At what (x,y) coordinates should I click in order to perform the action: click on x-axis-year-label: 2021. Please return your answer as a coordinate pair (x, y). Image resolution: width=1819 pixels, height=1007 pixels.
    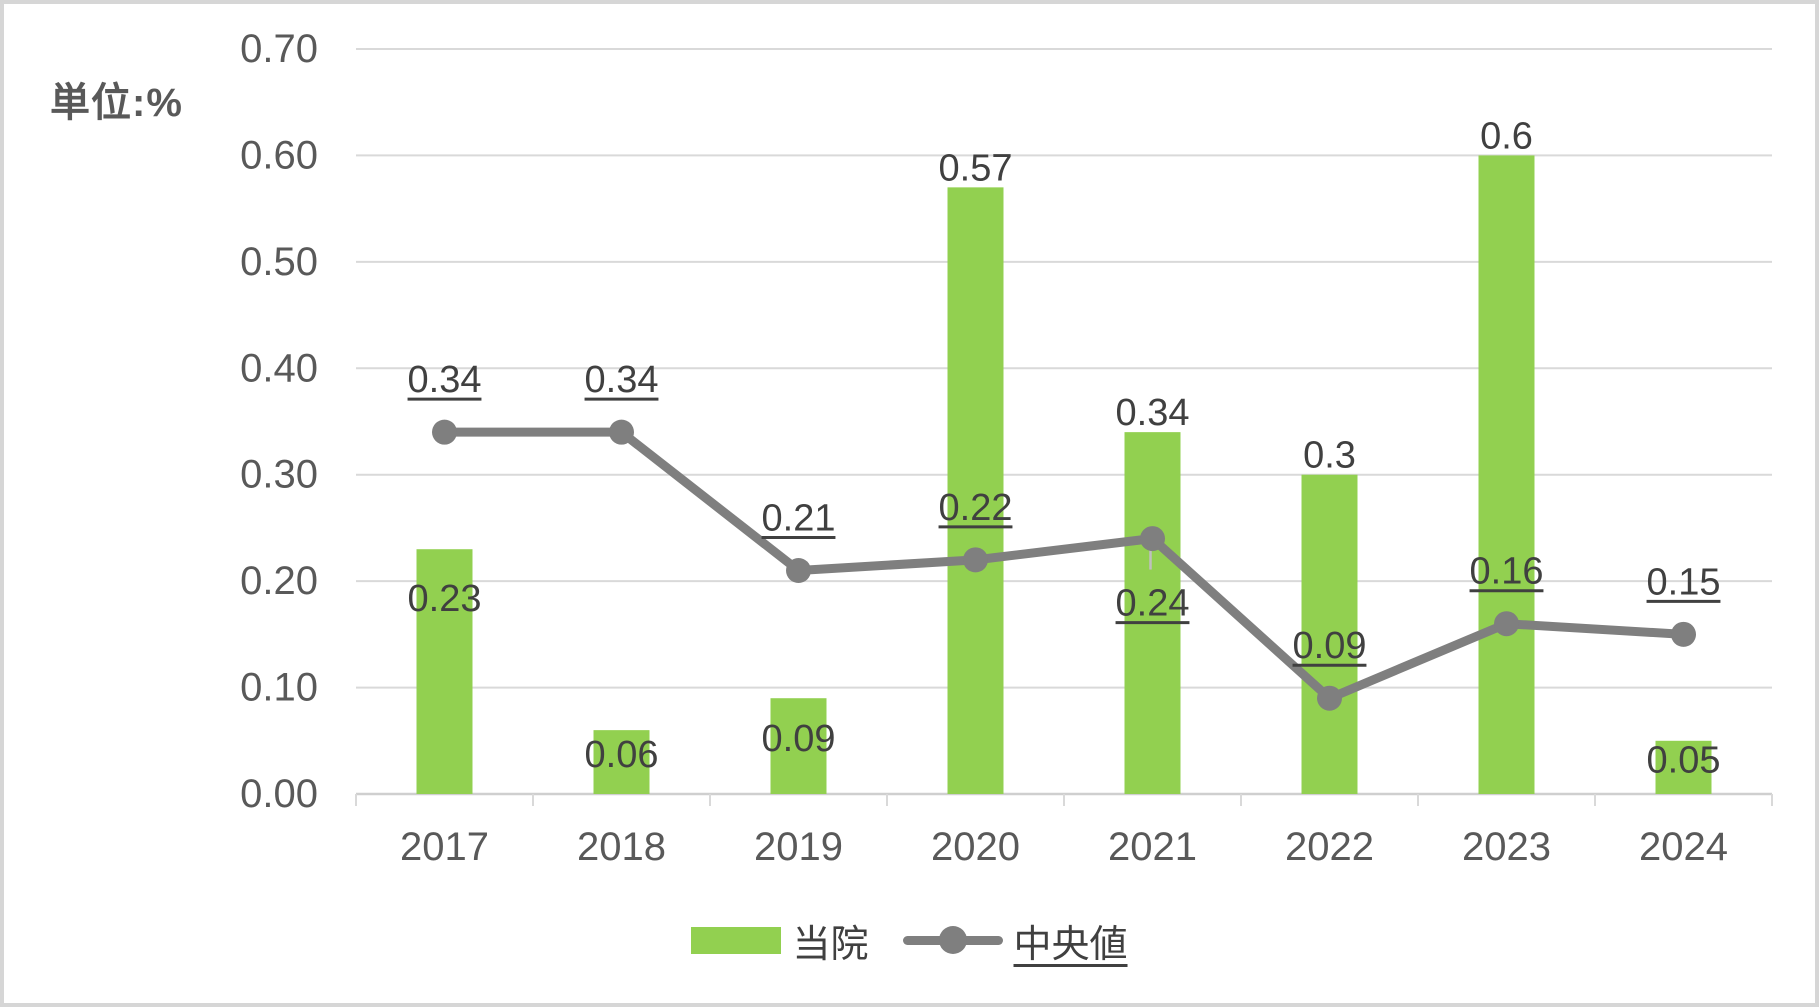
    Looking at the image, I should click on (1152, 847).